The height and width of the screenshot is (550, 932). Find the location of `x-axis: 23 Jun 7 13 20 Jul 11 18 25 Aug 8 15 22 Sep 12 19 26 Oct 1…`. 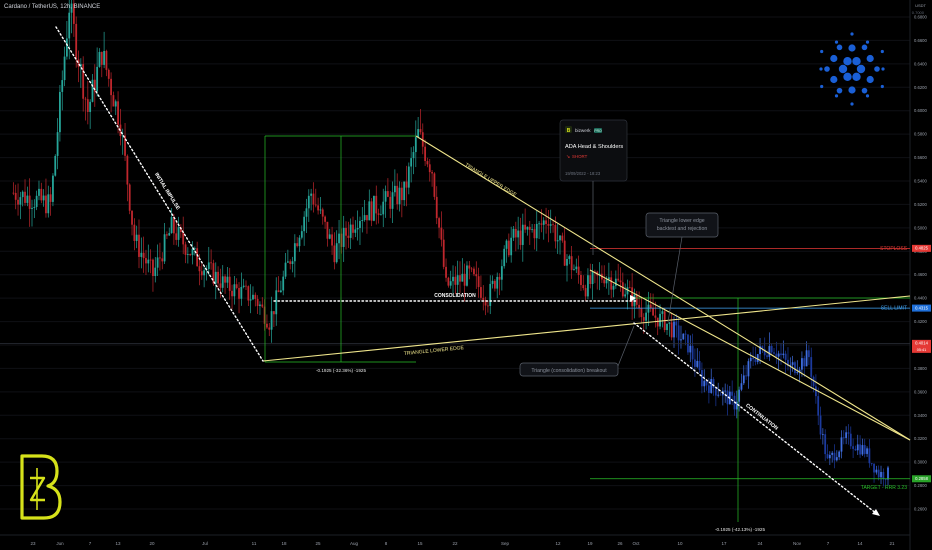

x-axis: 23 Jun 7 13 20 Jul 11 18 25 Aug 8 15 22 Sep 12 19 26 Oct 1… is located at coordinates (455, 540).